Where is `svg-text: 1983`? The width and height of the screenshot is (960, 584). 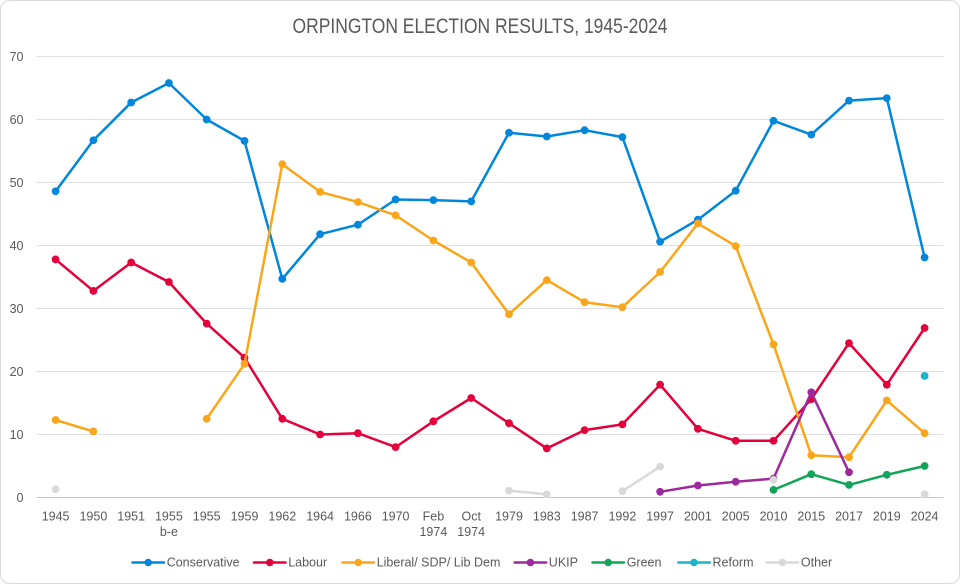
svg-text: 1983 is located at coordinates (547, 517).